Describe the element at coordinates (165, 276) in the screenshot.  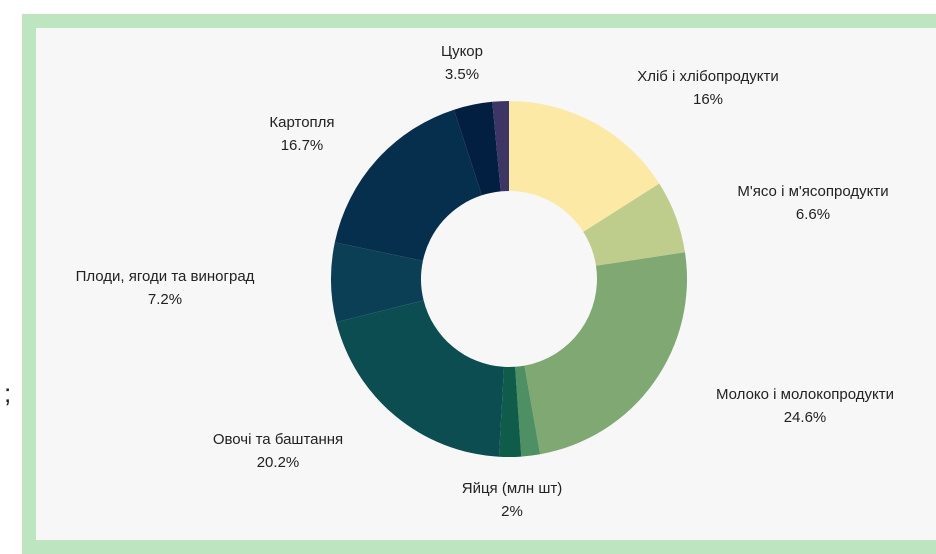
I see `slice-label: Плоди, ягоди та виноград` at that location.